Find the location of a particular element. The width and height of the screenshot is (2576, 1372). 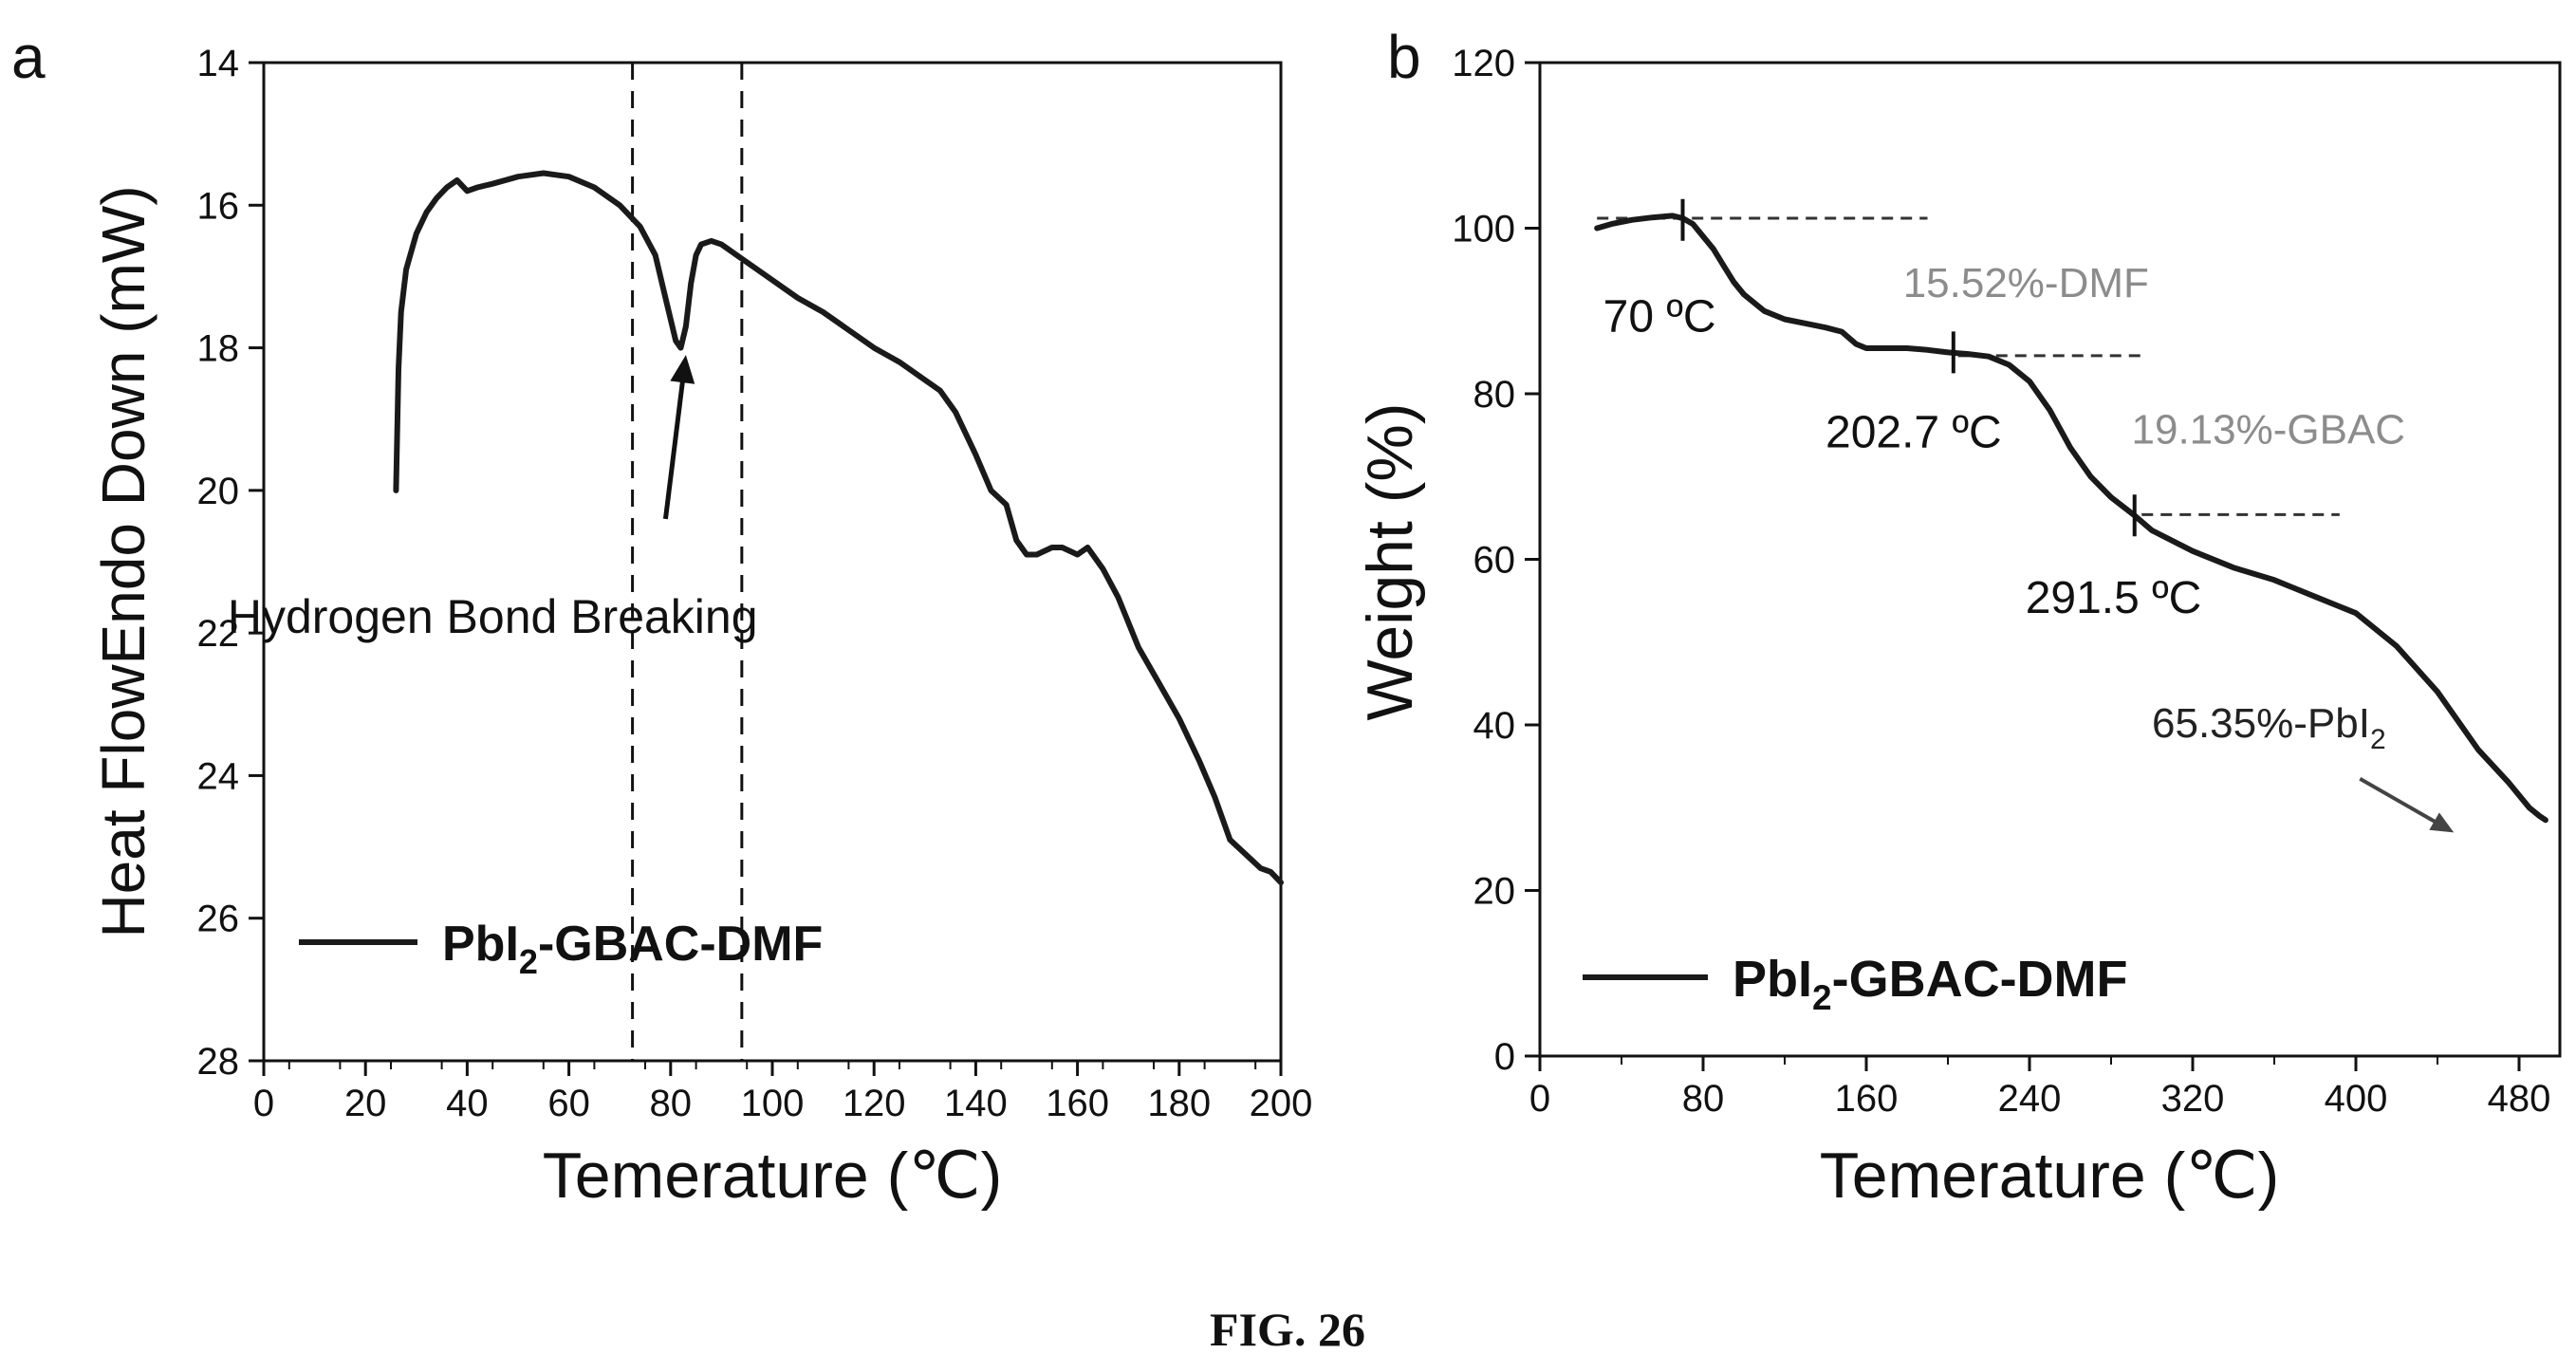

y-tick-label-b: 40 is located at coordinates (1494, 726).